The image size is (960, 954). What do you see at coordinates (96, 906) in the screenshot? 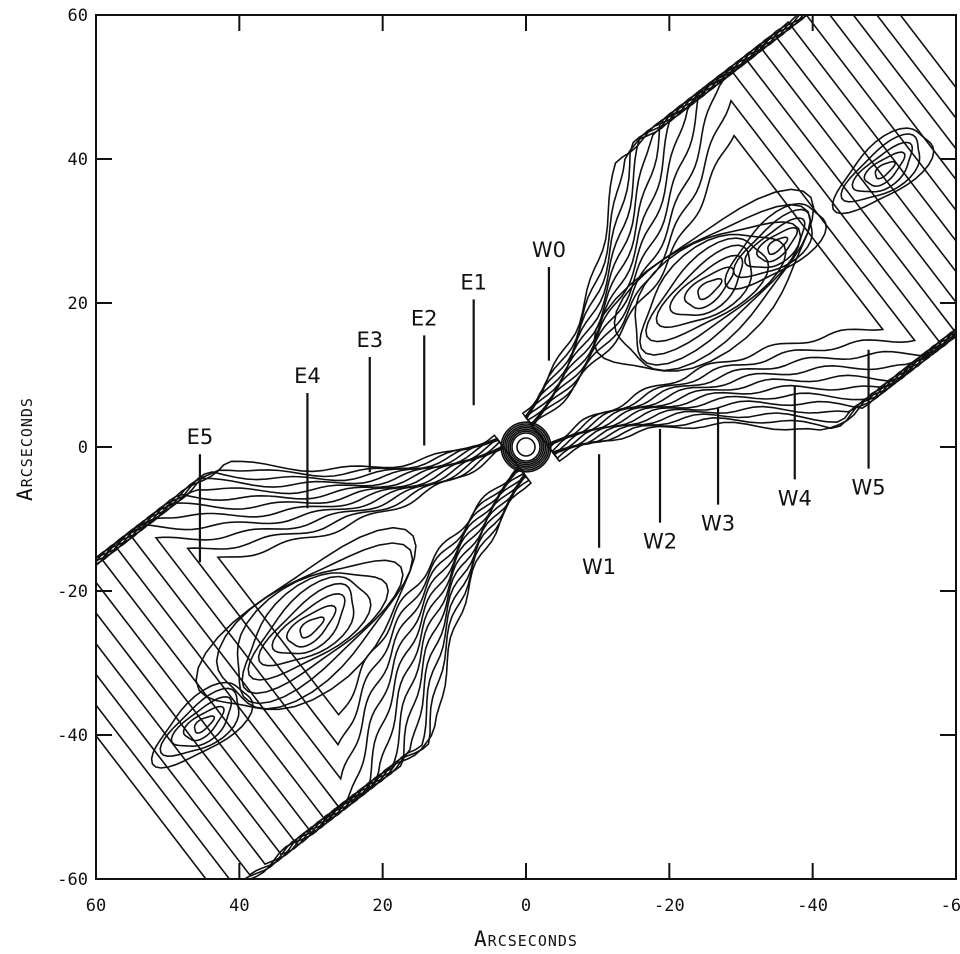
I see `x-tick-label: 60` at bounding box center [96, 906].